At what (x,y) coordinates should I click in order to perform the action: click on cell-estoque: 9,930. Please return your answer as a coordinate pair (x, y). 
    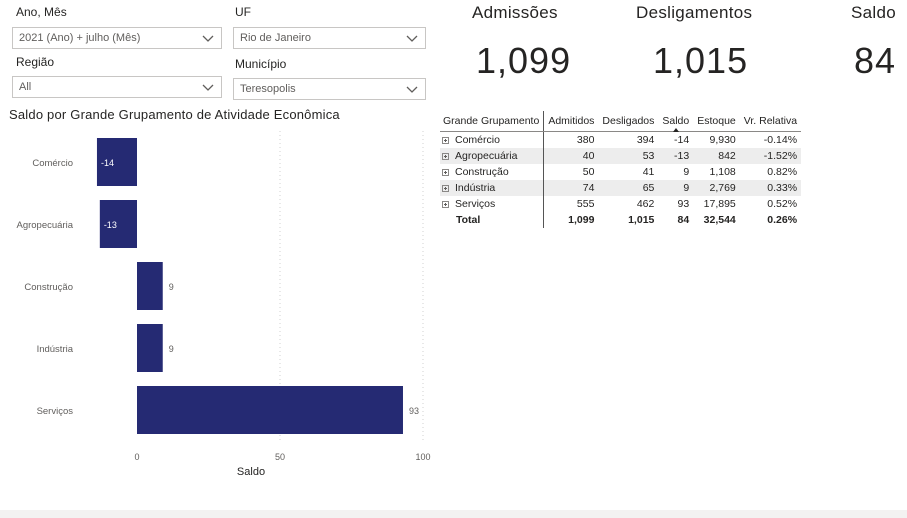
    Looking at the image, I should click on (722, 140).